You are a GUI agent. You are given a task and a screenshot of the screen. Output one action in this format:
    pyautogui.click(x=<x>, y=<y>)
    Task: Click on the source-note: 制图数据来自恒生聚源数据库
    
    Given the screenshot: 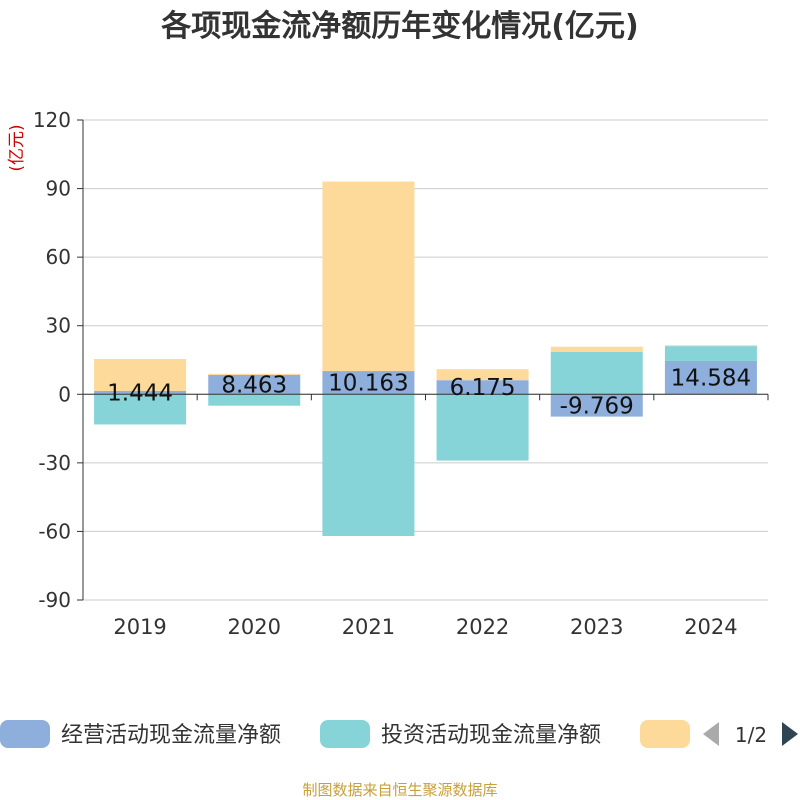 What is the action you would take?
    pyautogui.click(x=399, y=790)
    